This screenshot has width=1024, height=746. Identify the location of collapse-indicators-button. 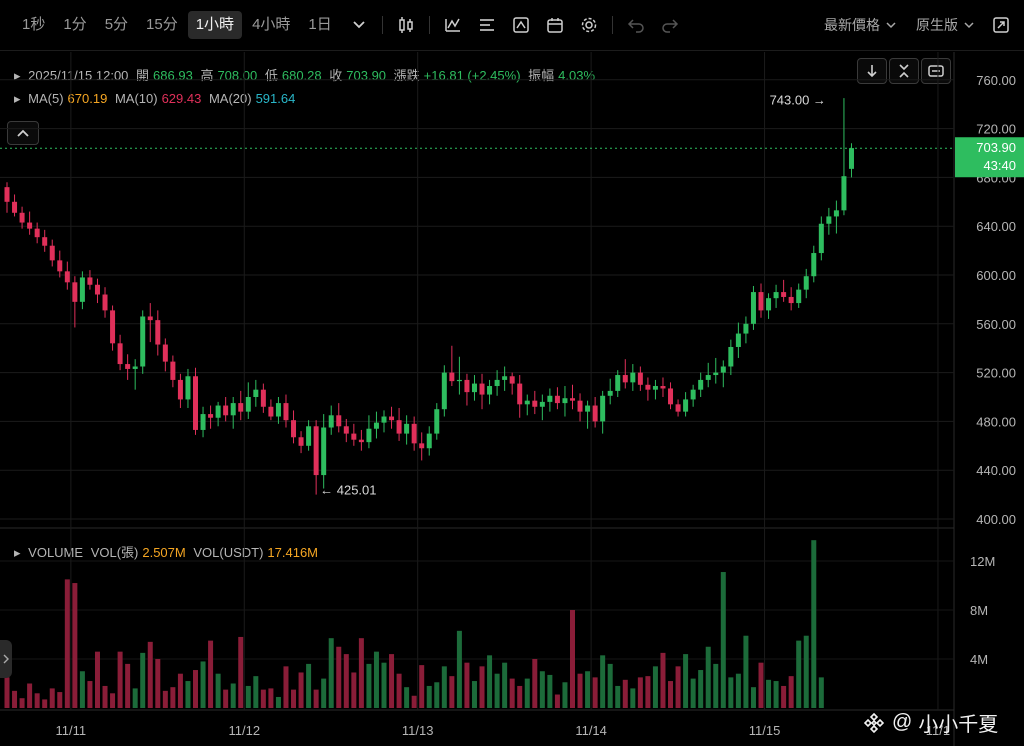
(23, 133).